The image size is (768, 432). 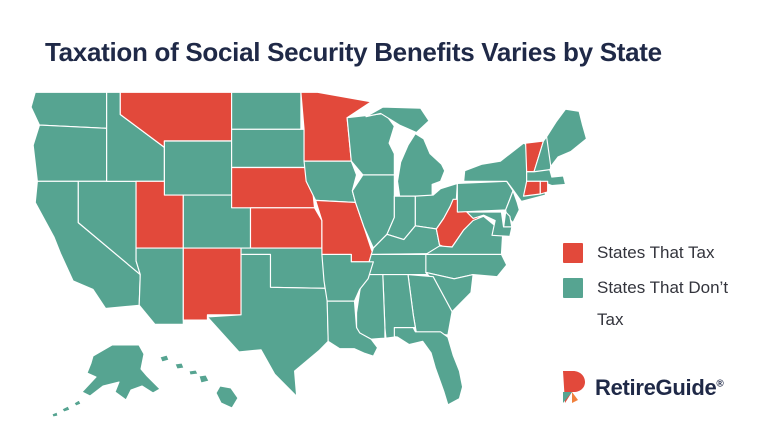 What do you see at coordinates (489, 224) in the screenshot?
I see `state-md` at bounding box center [489, 224].